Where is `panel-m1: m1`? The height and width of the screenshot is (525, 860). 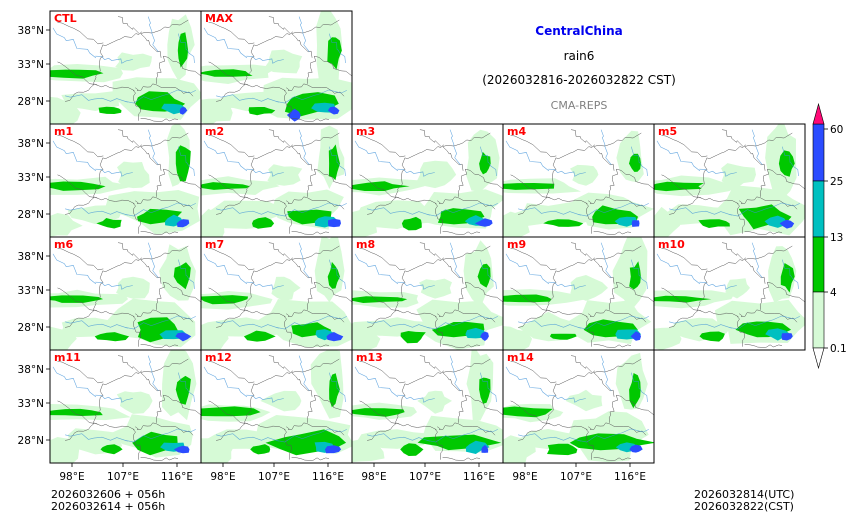 panel-m1: m1 is located at coordinates (125, 180).